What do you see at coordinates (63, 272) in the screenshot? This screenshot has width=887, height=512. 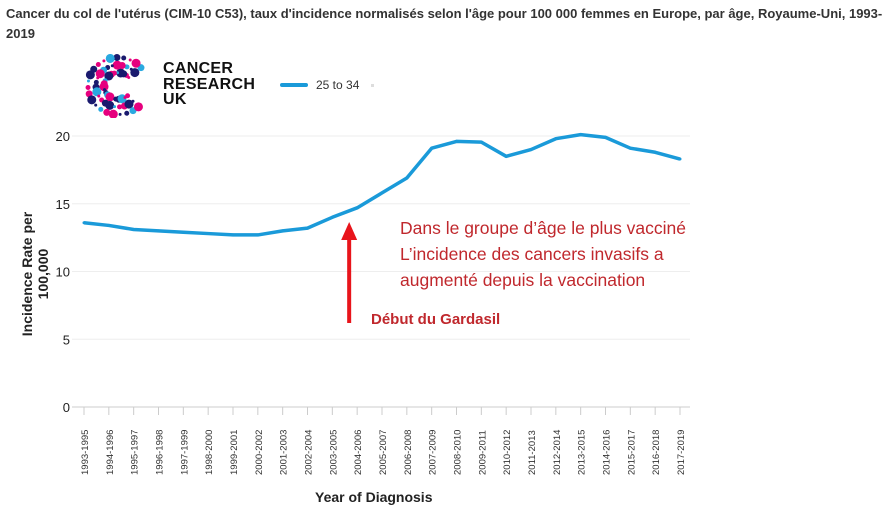 I see `y-tick-label: 10` at bounding box center [63, 272].